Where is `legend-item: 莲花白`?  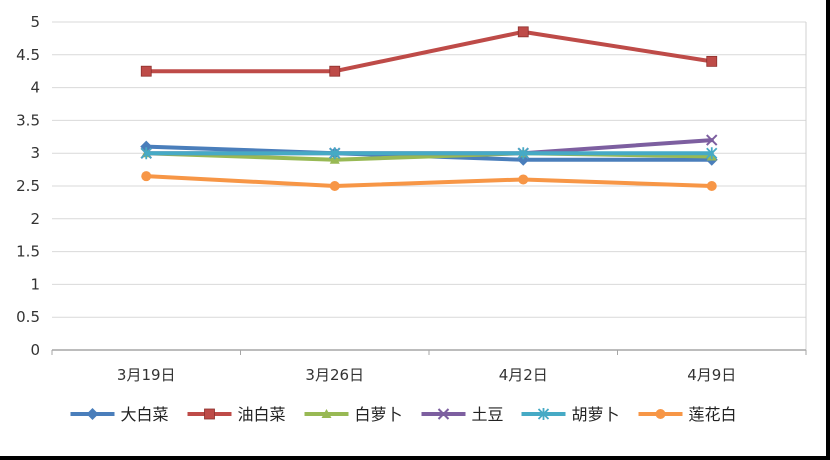 legend-item: 莲花白 is located at coordinates (687, 414).